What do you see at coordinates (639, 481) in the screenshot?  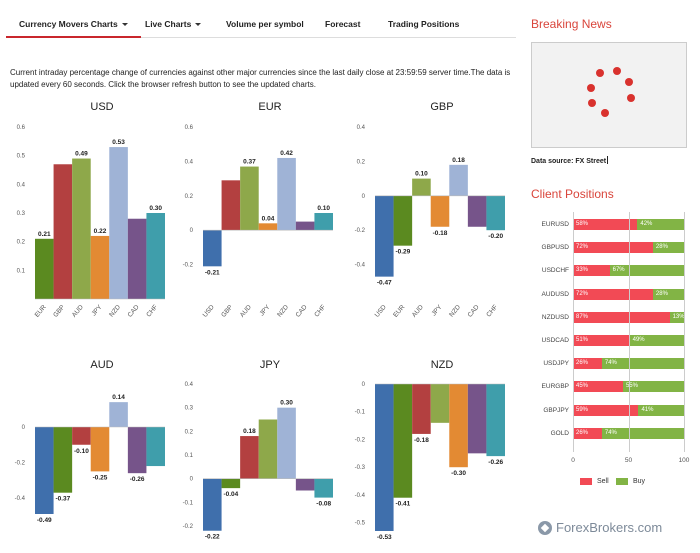 I see `legend-label: Buy` at bounding box center [639, 481].